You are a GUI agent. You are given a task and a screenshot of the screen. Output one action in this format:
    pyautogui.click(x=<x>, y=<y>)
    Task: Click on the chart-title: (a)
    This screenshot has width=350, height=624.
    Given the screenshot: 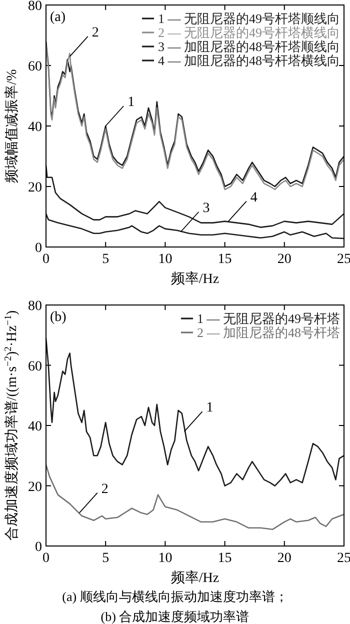 What is the action you would take?
    pyautogui.click(x=58, y=17)
    